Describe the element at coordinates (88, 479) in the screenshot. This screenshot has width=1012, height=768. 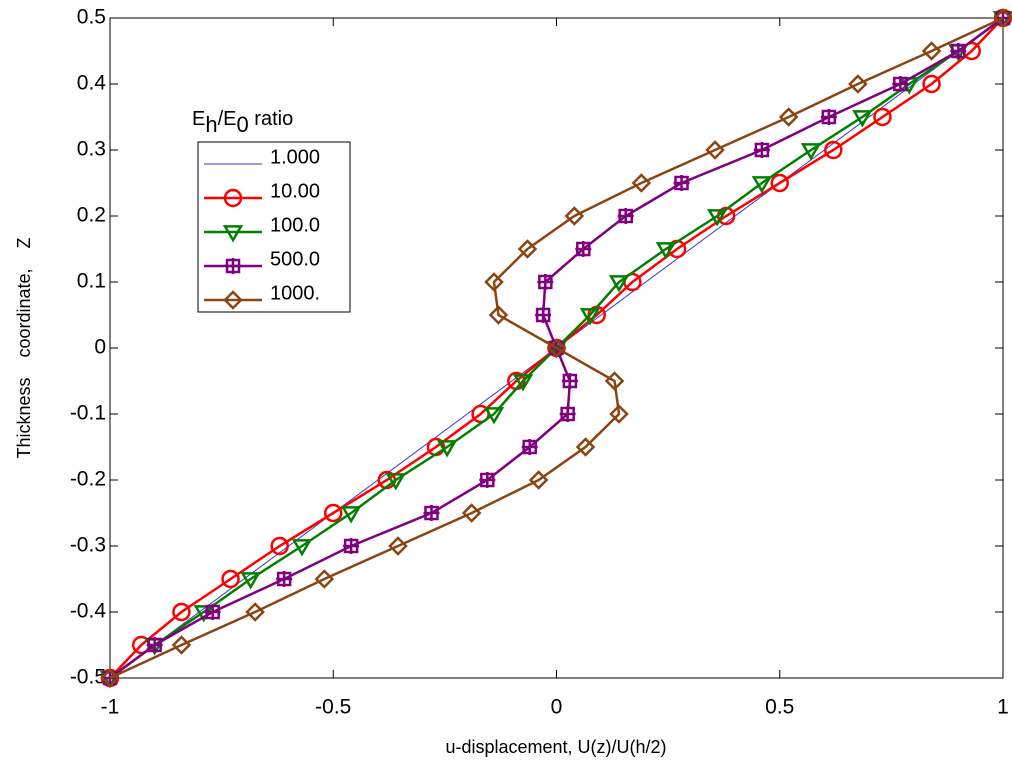
I see `y-tick-label: -0.2` at that location.